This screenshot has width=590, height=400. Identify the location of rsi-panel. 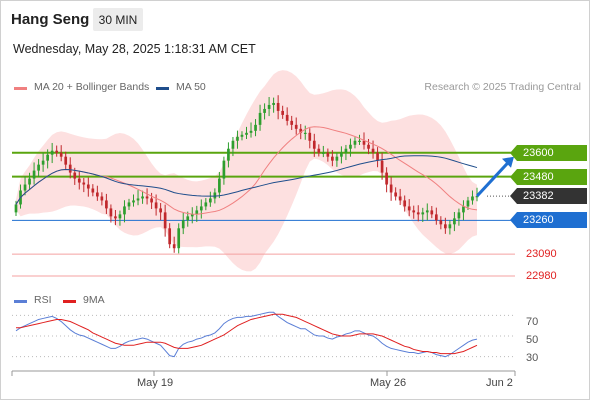
(263, 334).